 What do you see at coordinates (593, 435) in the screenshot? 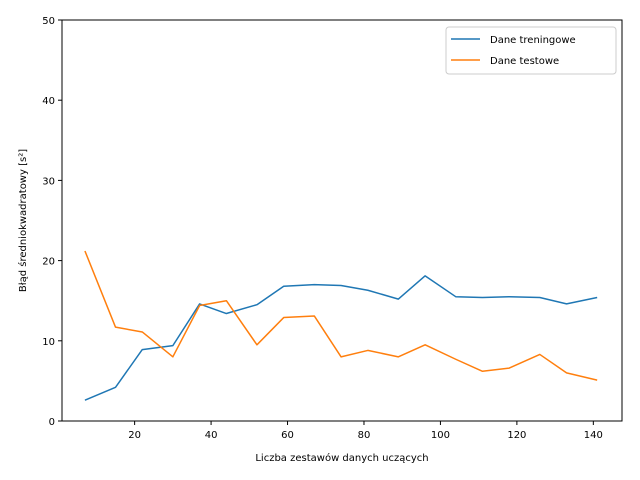
I see `x-tick-label: 140` at bounding box center [593, 435].